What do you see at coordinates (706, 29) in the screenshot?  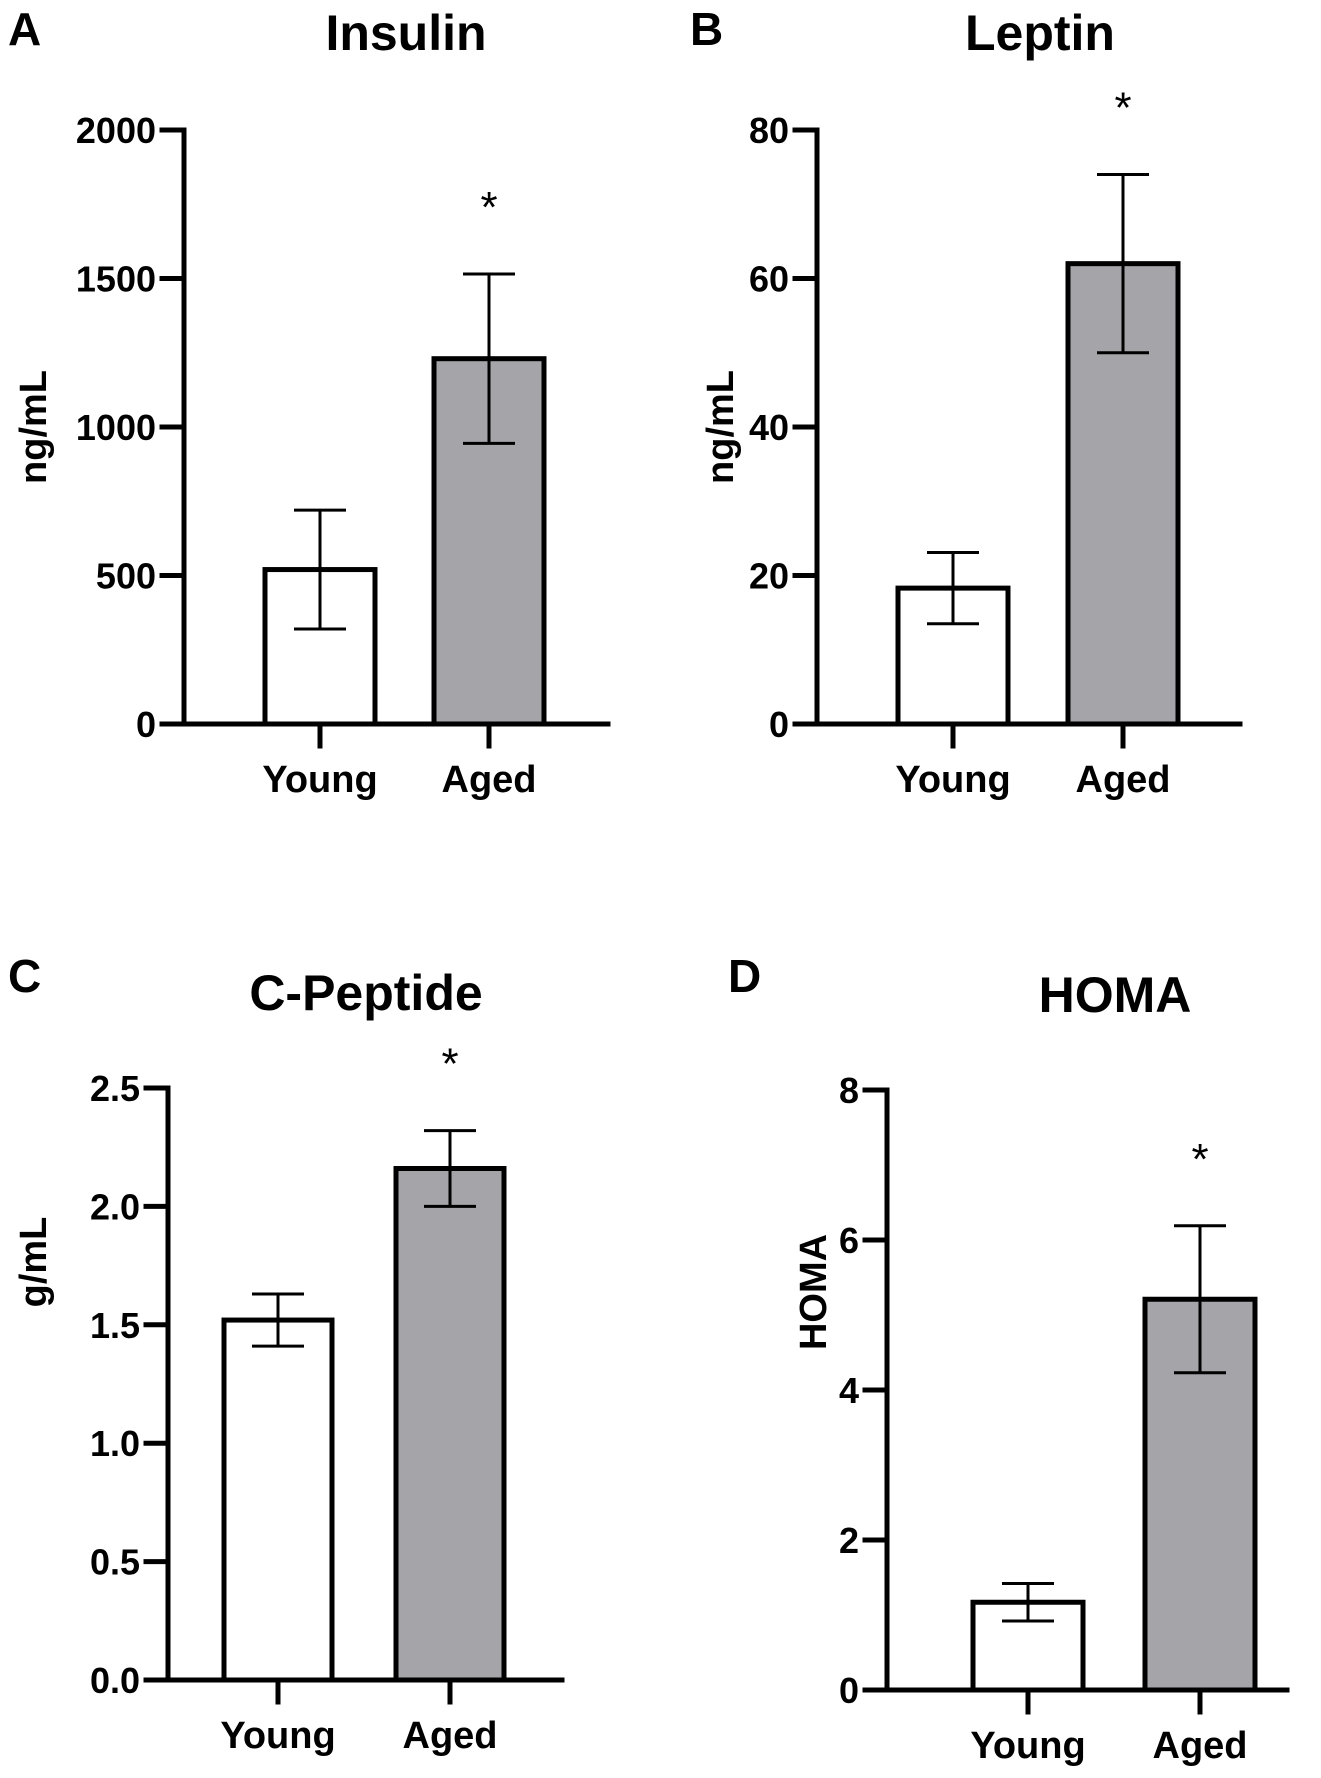 I see `panel-letter: B` at bounding box center [706, 29].